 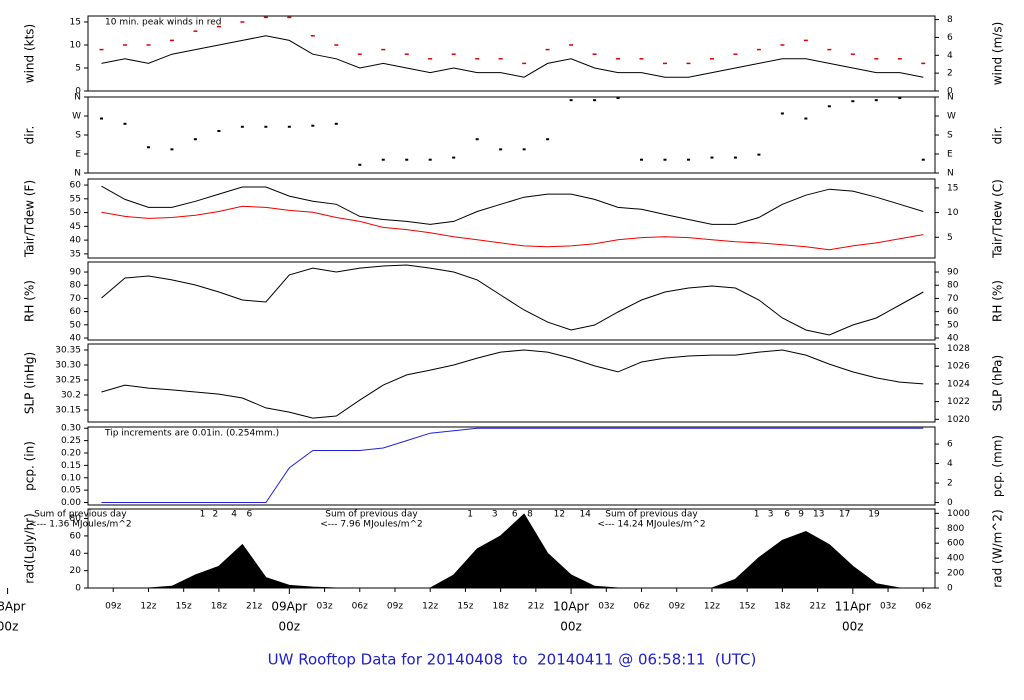 I want to click on y-tick-label: 10, so click(x=76, y=45).